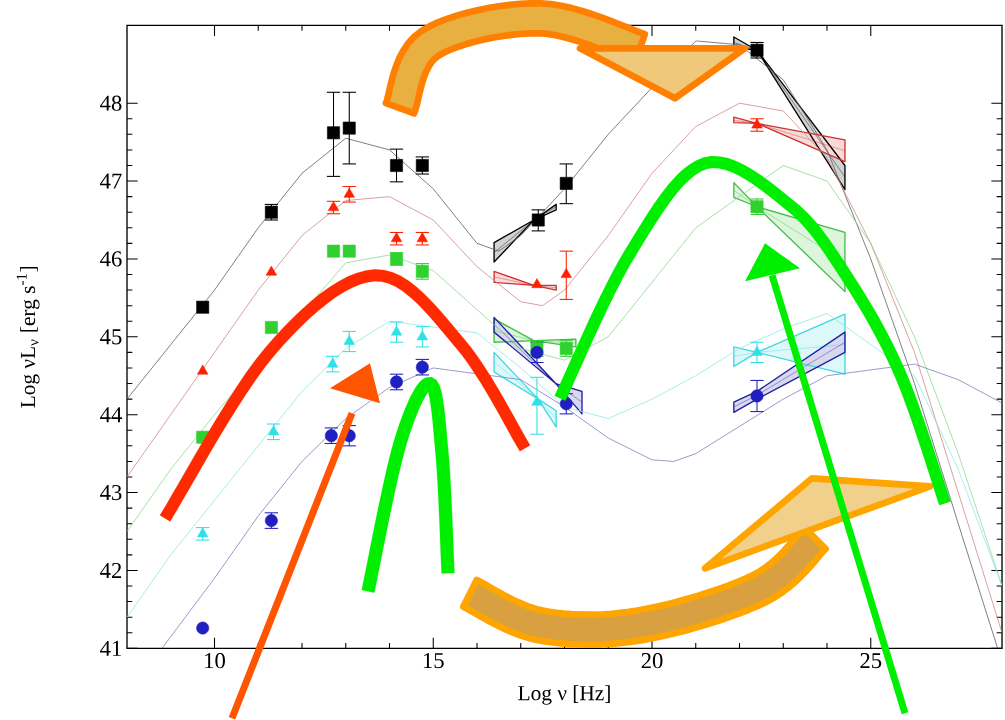 This screenshot has width=1005, height=720. What do you see at coordinates (111, 415) in the screenshot?
I see `y-tick-label: 44` at bounding box center [111, 415].